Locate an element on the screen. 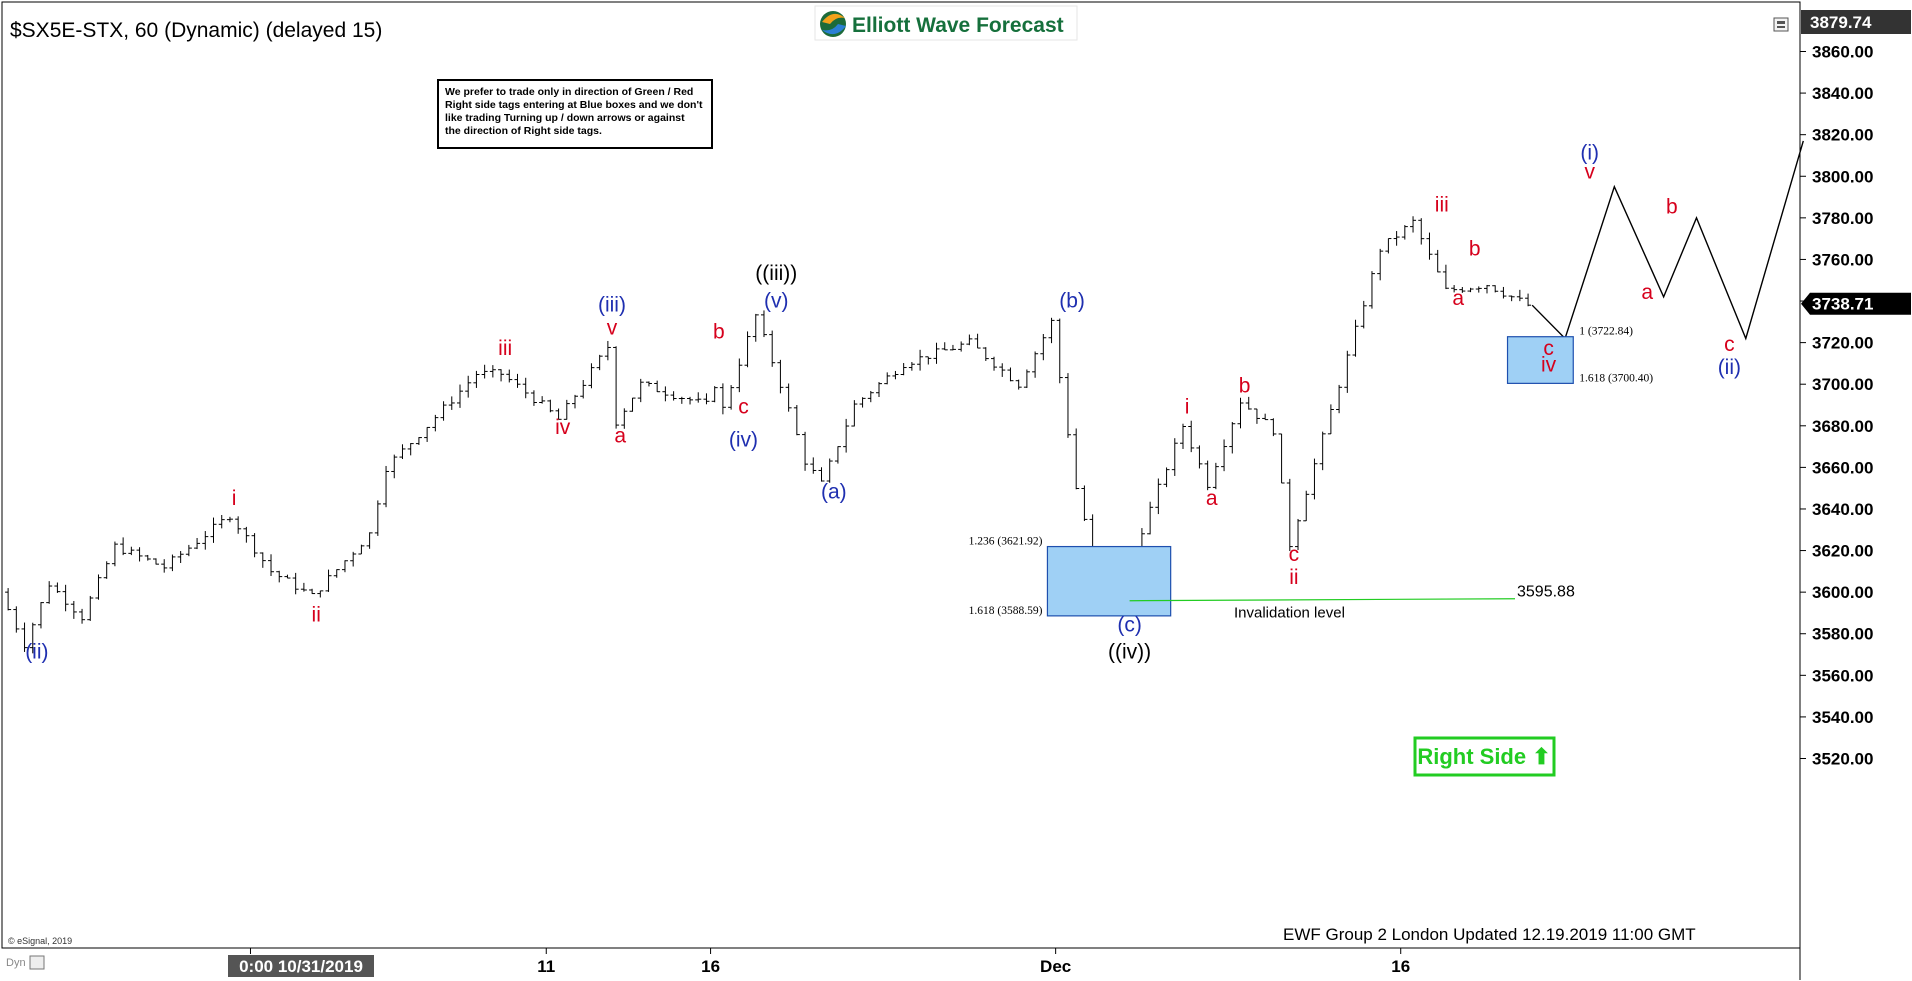  y-tick-label: 3820.00 is located at coordinates (1842, 135).